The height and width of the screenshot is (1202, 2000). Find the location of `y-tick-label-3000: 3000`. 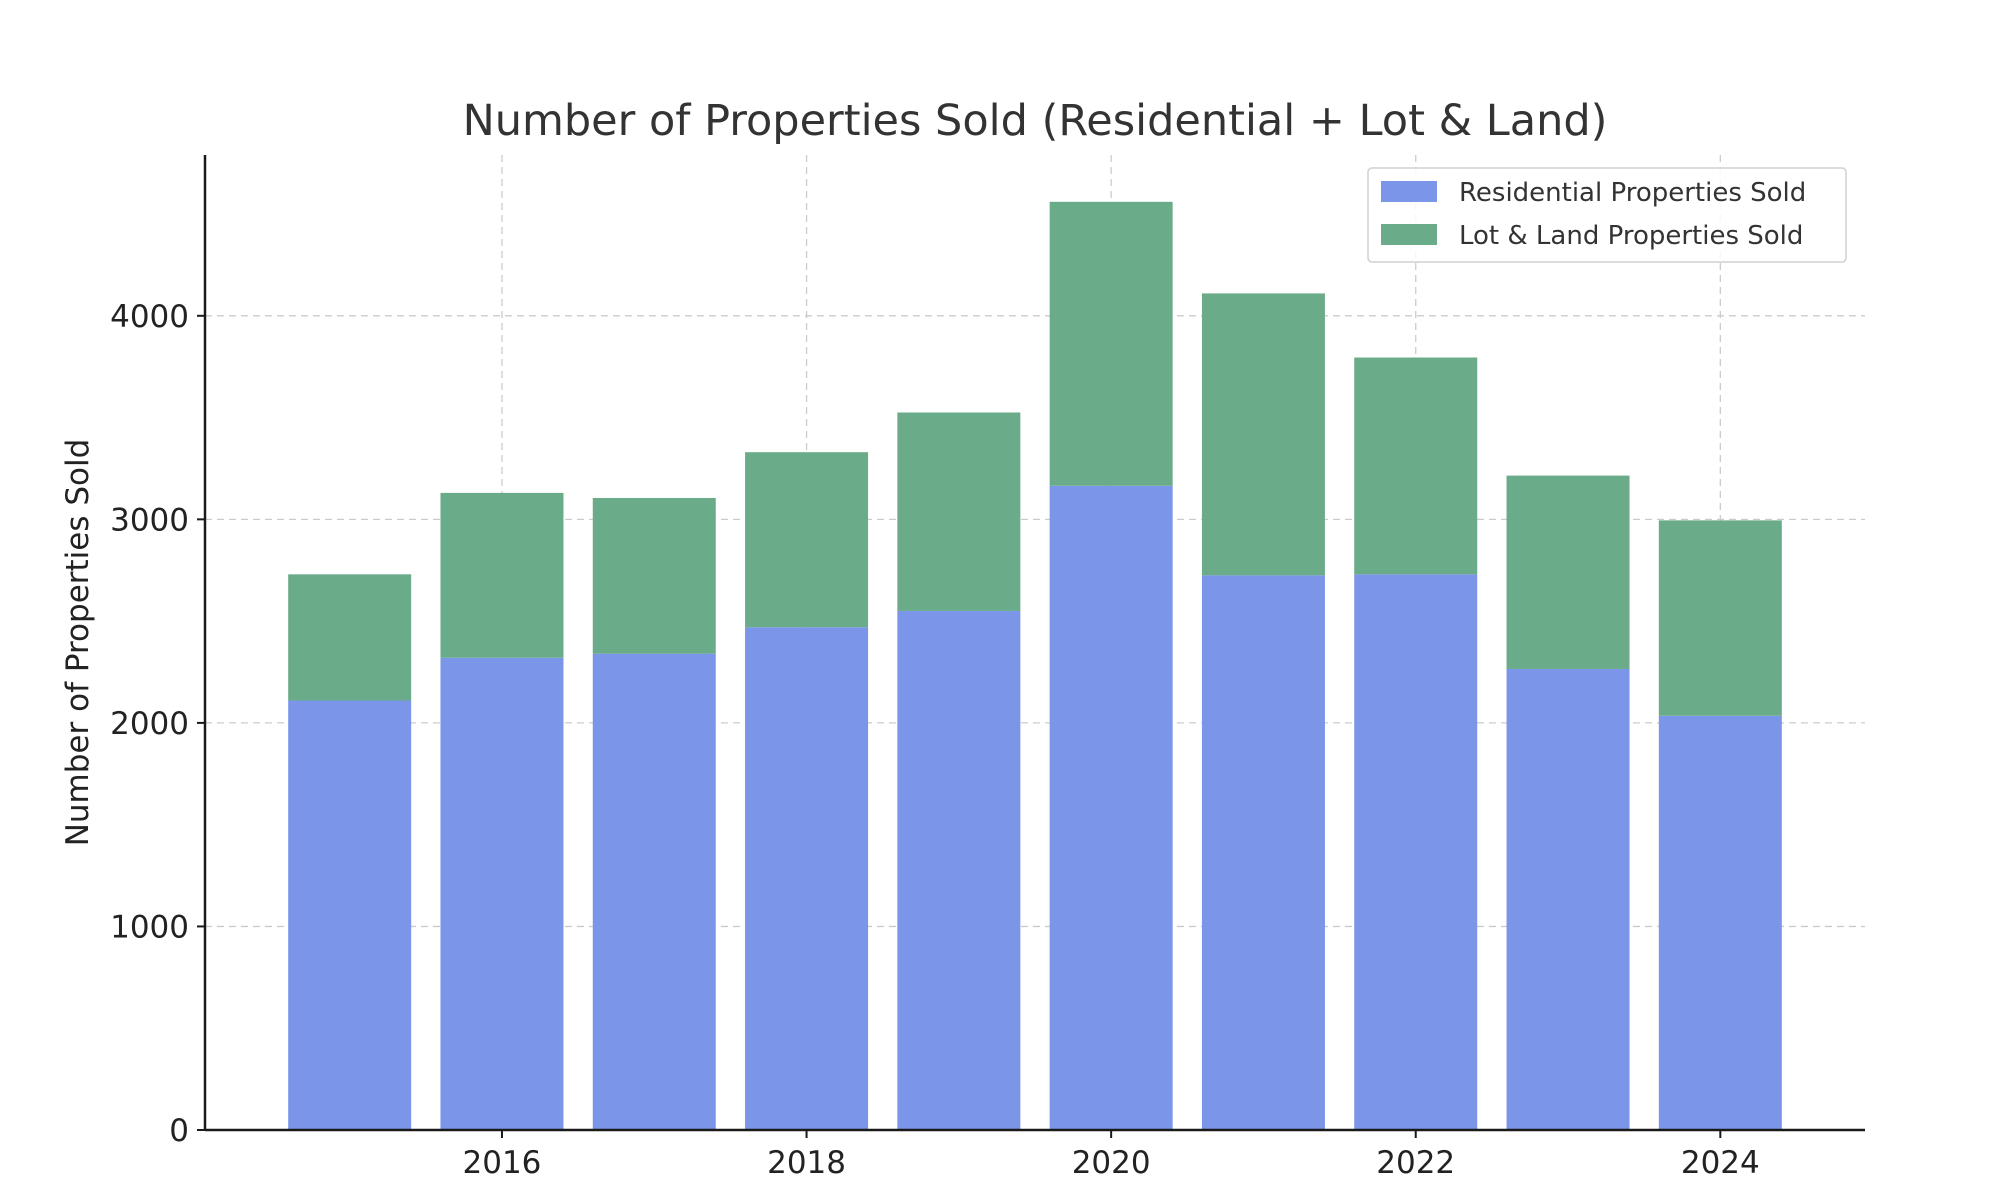

y-tick-label-3000: 3000 is located at coordinates (149, 520).